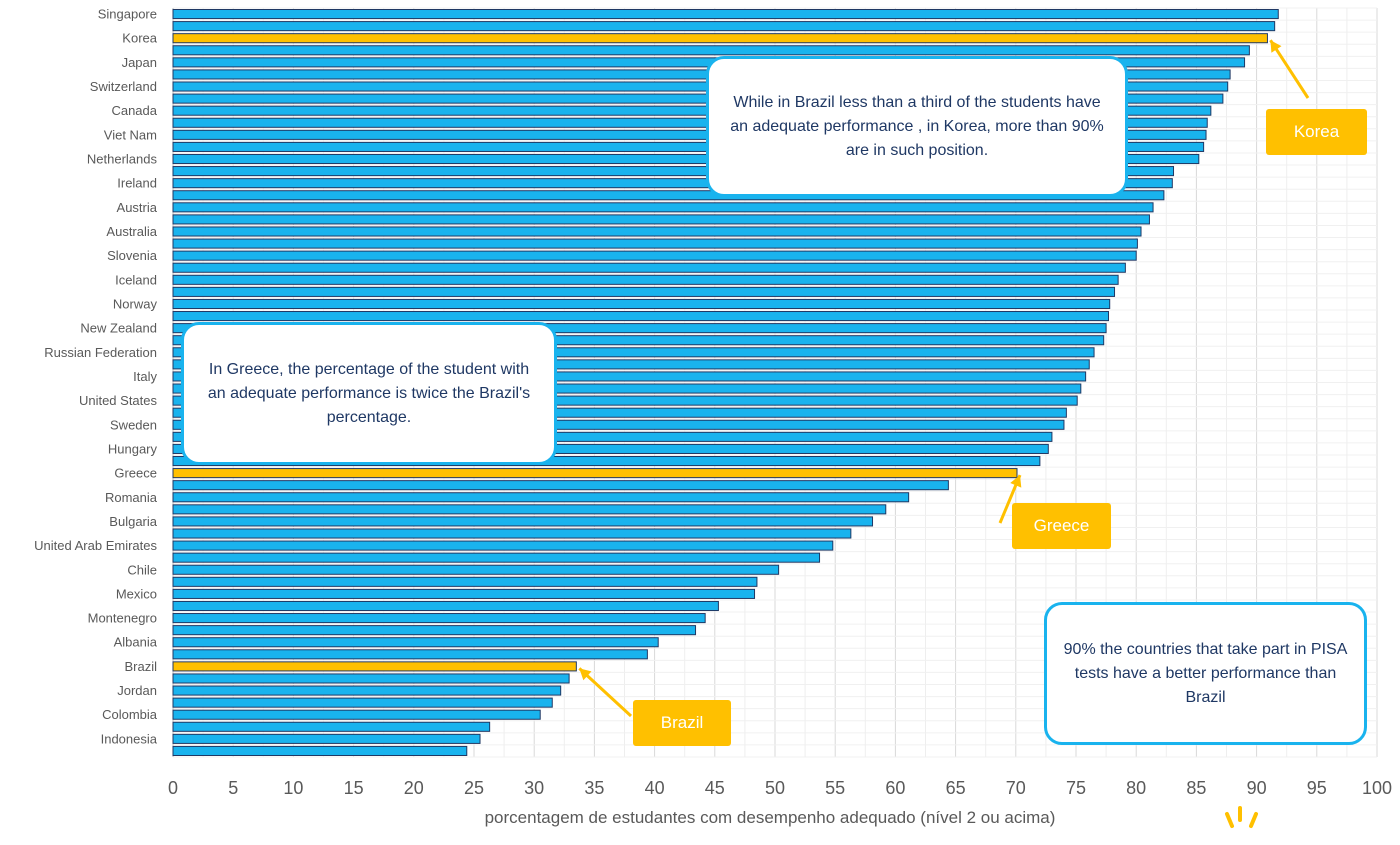 Image resolution: width=1400 pixels, height=845 pixels. Describe the element at coordinates (1016, 788) in the screenshot. I see `x-tick-label: 70` at that location.